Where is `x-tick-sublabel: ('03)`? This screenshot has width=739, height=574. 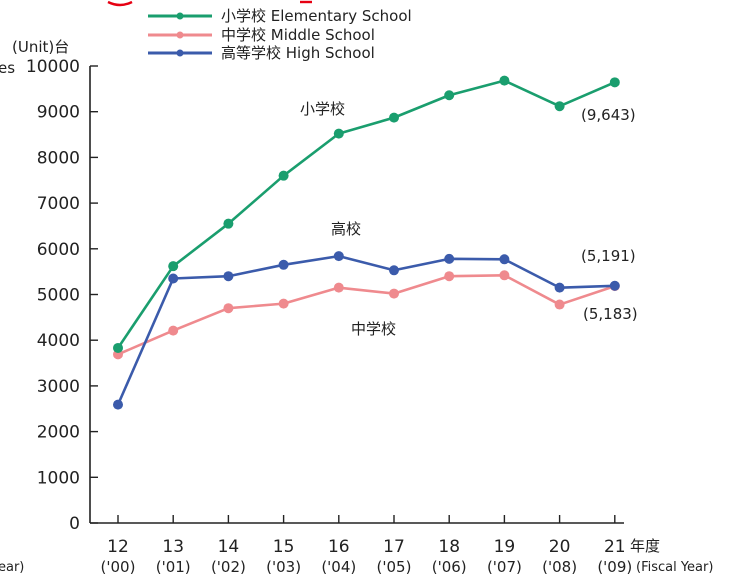
x-tick-sublabel: ('03) is located at coordinates (283, 566).